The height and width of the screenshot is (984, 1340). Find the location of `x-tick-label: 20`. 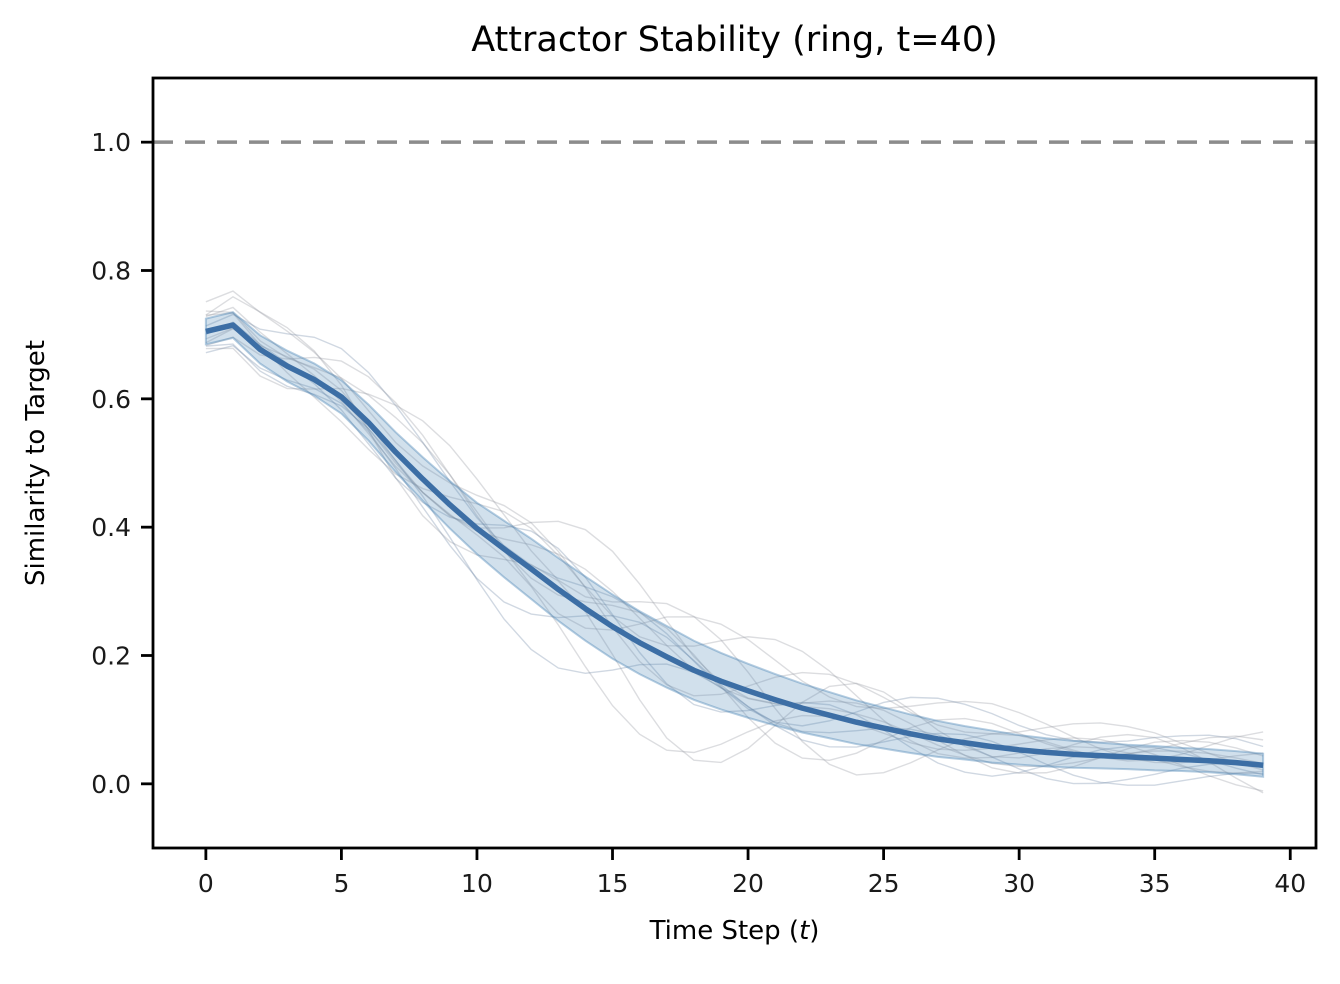

x-tick-label: 20 is located at coordinates (748, 883).